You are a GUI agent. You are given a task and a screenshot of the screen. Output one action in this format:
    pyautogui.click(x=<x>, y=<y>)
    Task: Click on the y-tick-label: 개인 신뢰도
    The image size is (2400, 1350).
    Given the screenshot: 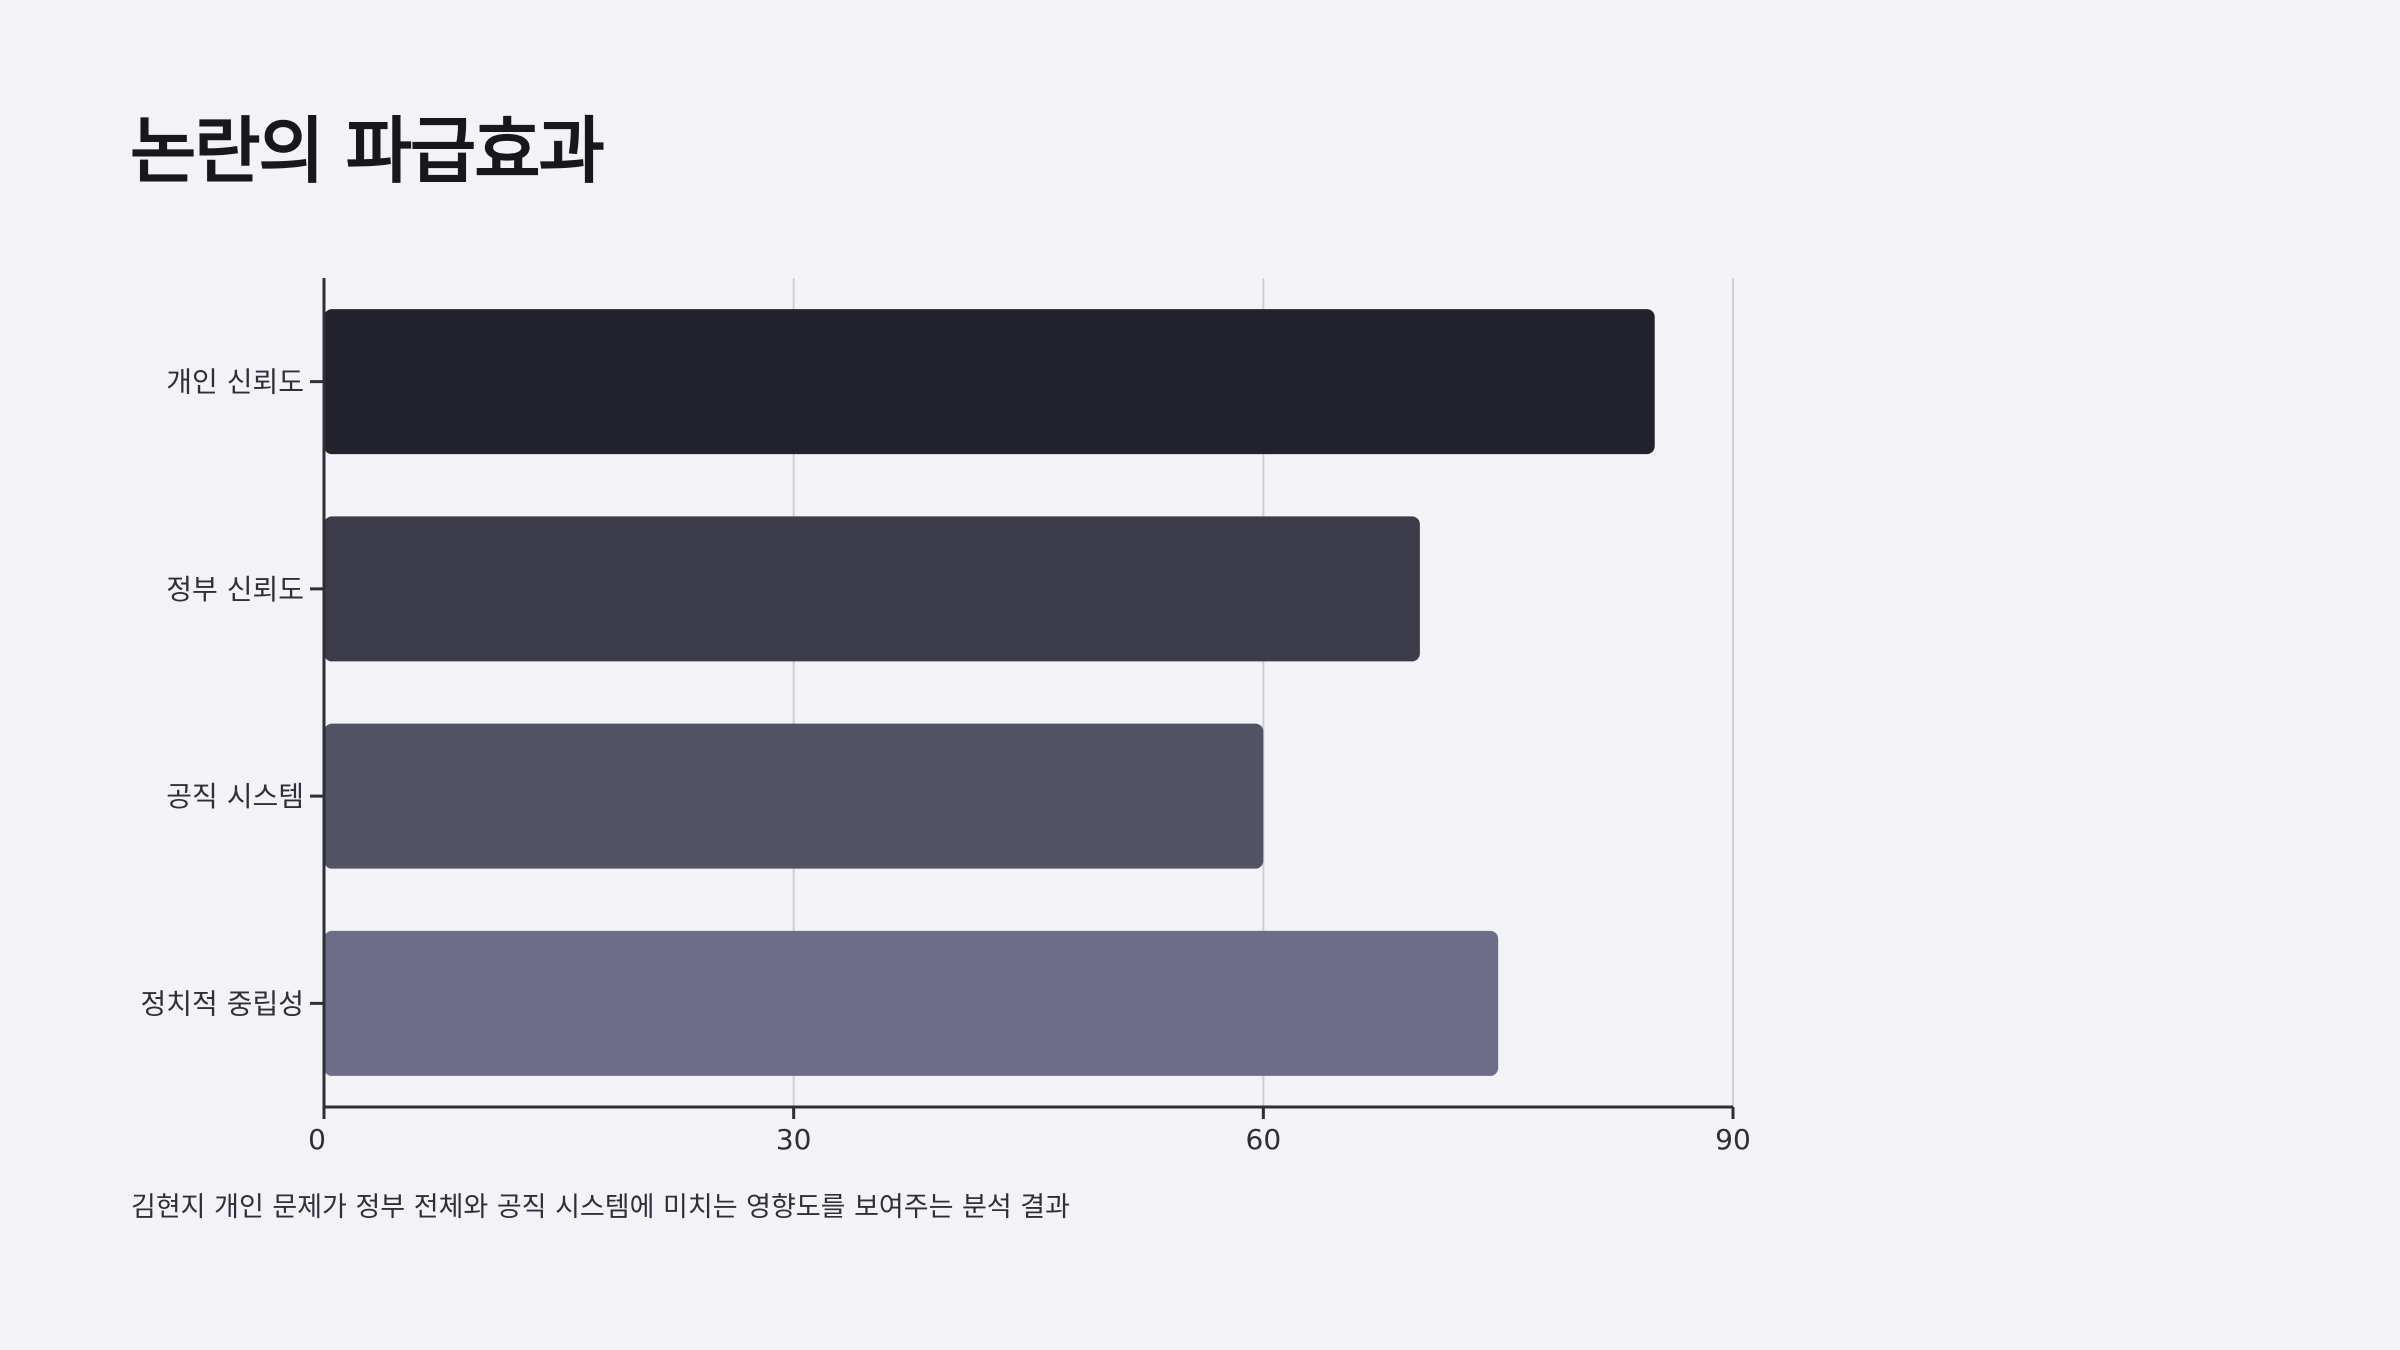 What is the action you would take?
    pyautogui.click(x=235, y=382)
    